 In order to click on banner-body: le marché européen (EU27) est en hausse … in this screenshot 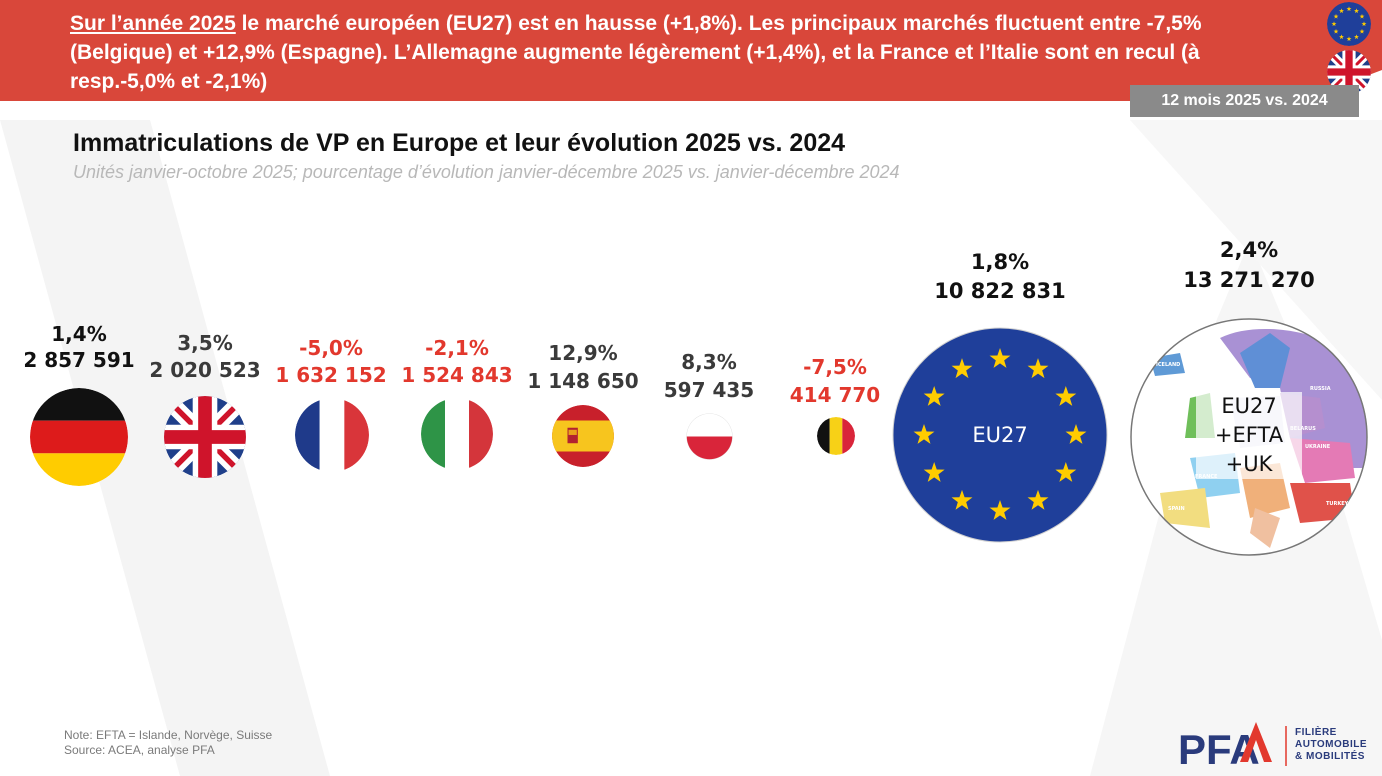, I will do `click(636, 52)`.